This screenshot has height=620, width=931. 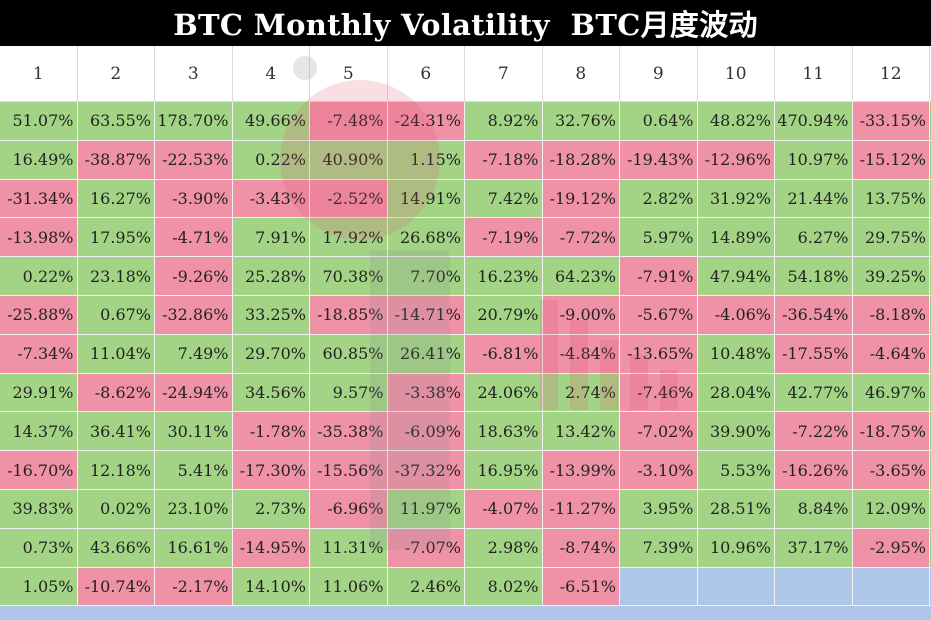 I want to click on return-cell: 24.06%, so click(x=504, y=393).